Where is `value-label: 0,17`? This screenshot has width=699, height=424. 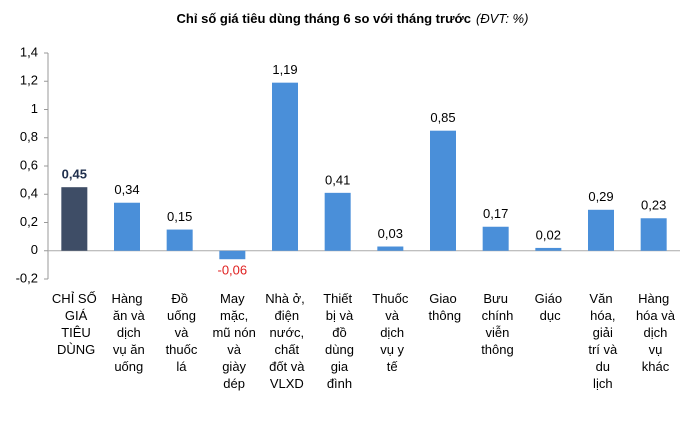
value-label: 0,17 is located at coordinates (495, 213).